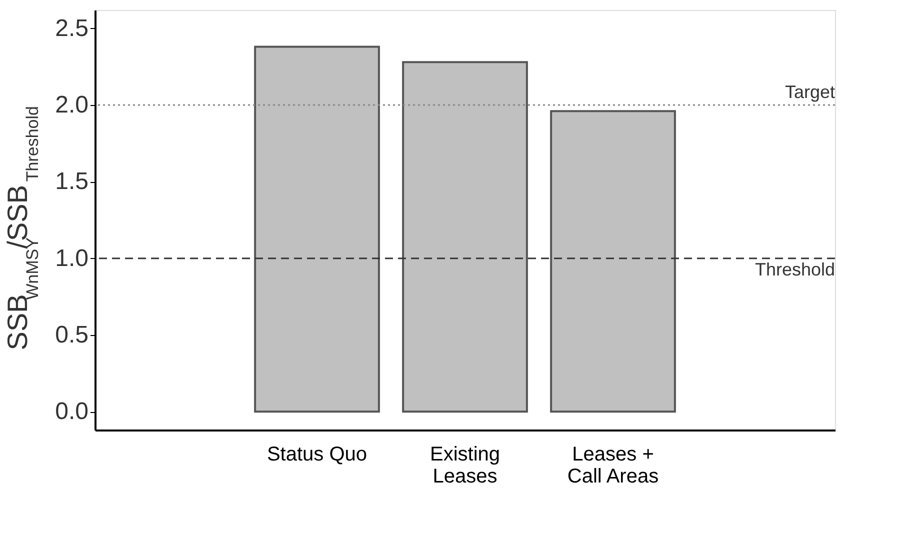 This screenshot has width=903, height=537. Describe the element at coordinates (71, 28) in the screenshot. I see `y-tick-label: 2.5` at that location.